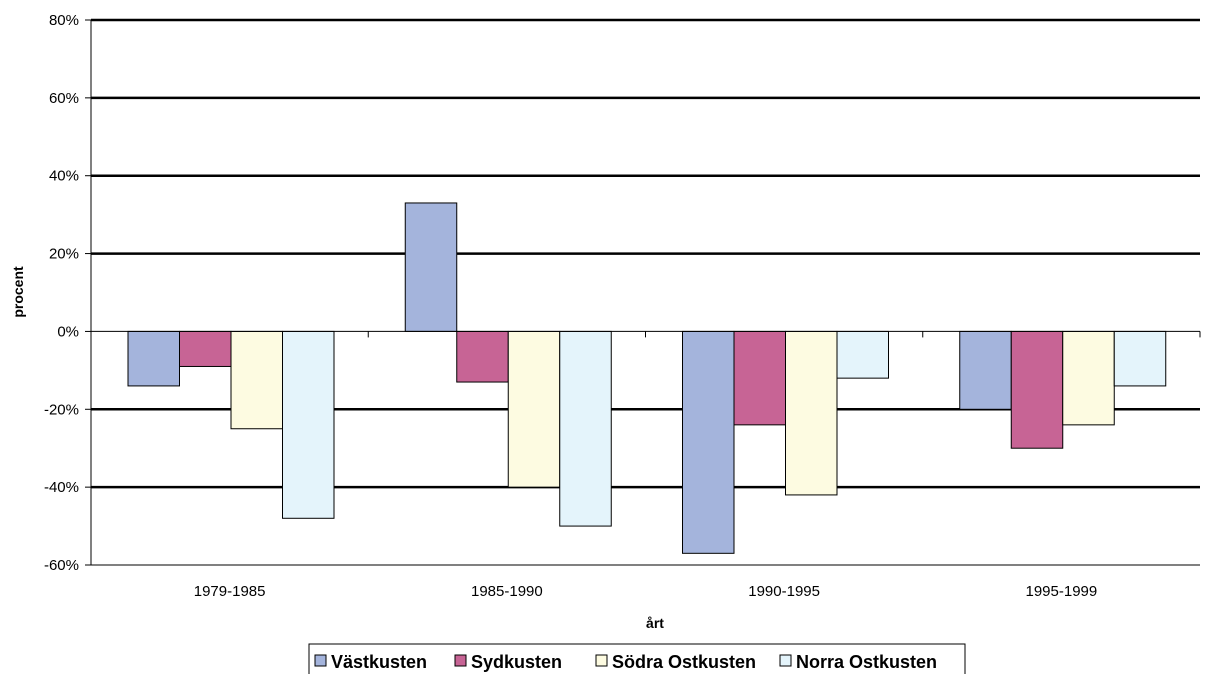 This screenshot has width=1213, height=674. Describe the element at coordinates (61, 409) in the screenshot. I see `y-tick-label: -20%` at that location.